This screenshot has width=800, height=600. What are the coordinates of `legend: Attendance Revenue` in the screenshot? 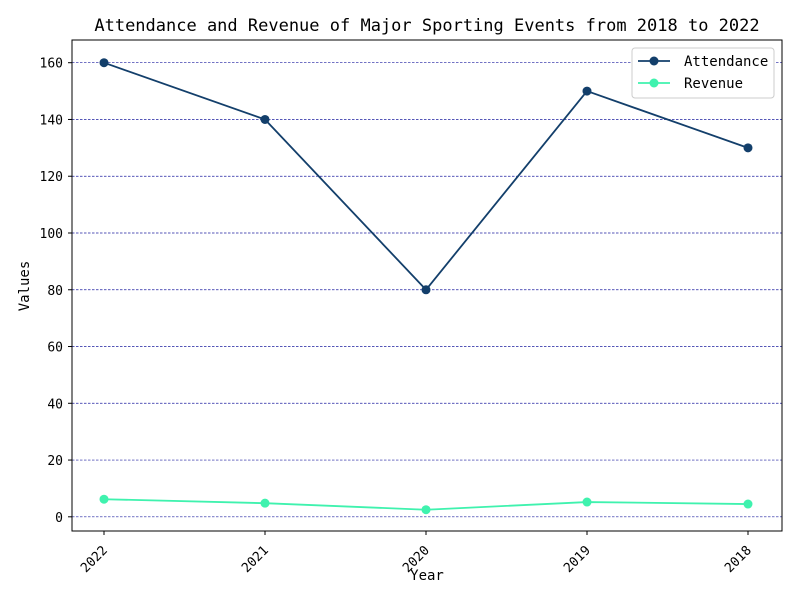 It's located at (703, 73).